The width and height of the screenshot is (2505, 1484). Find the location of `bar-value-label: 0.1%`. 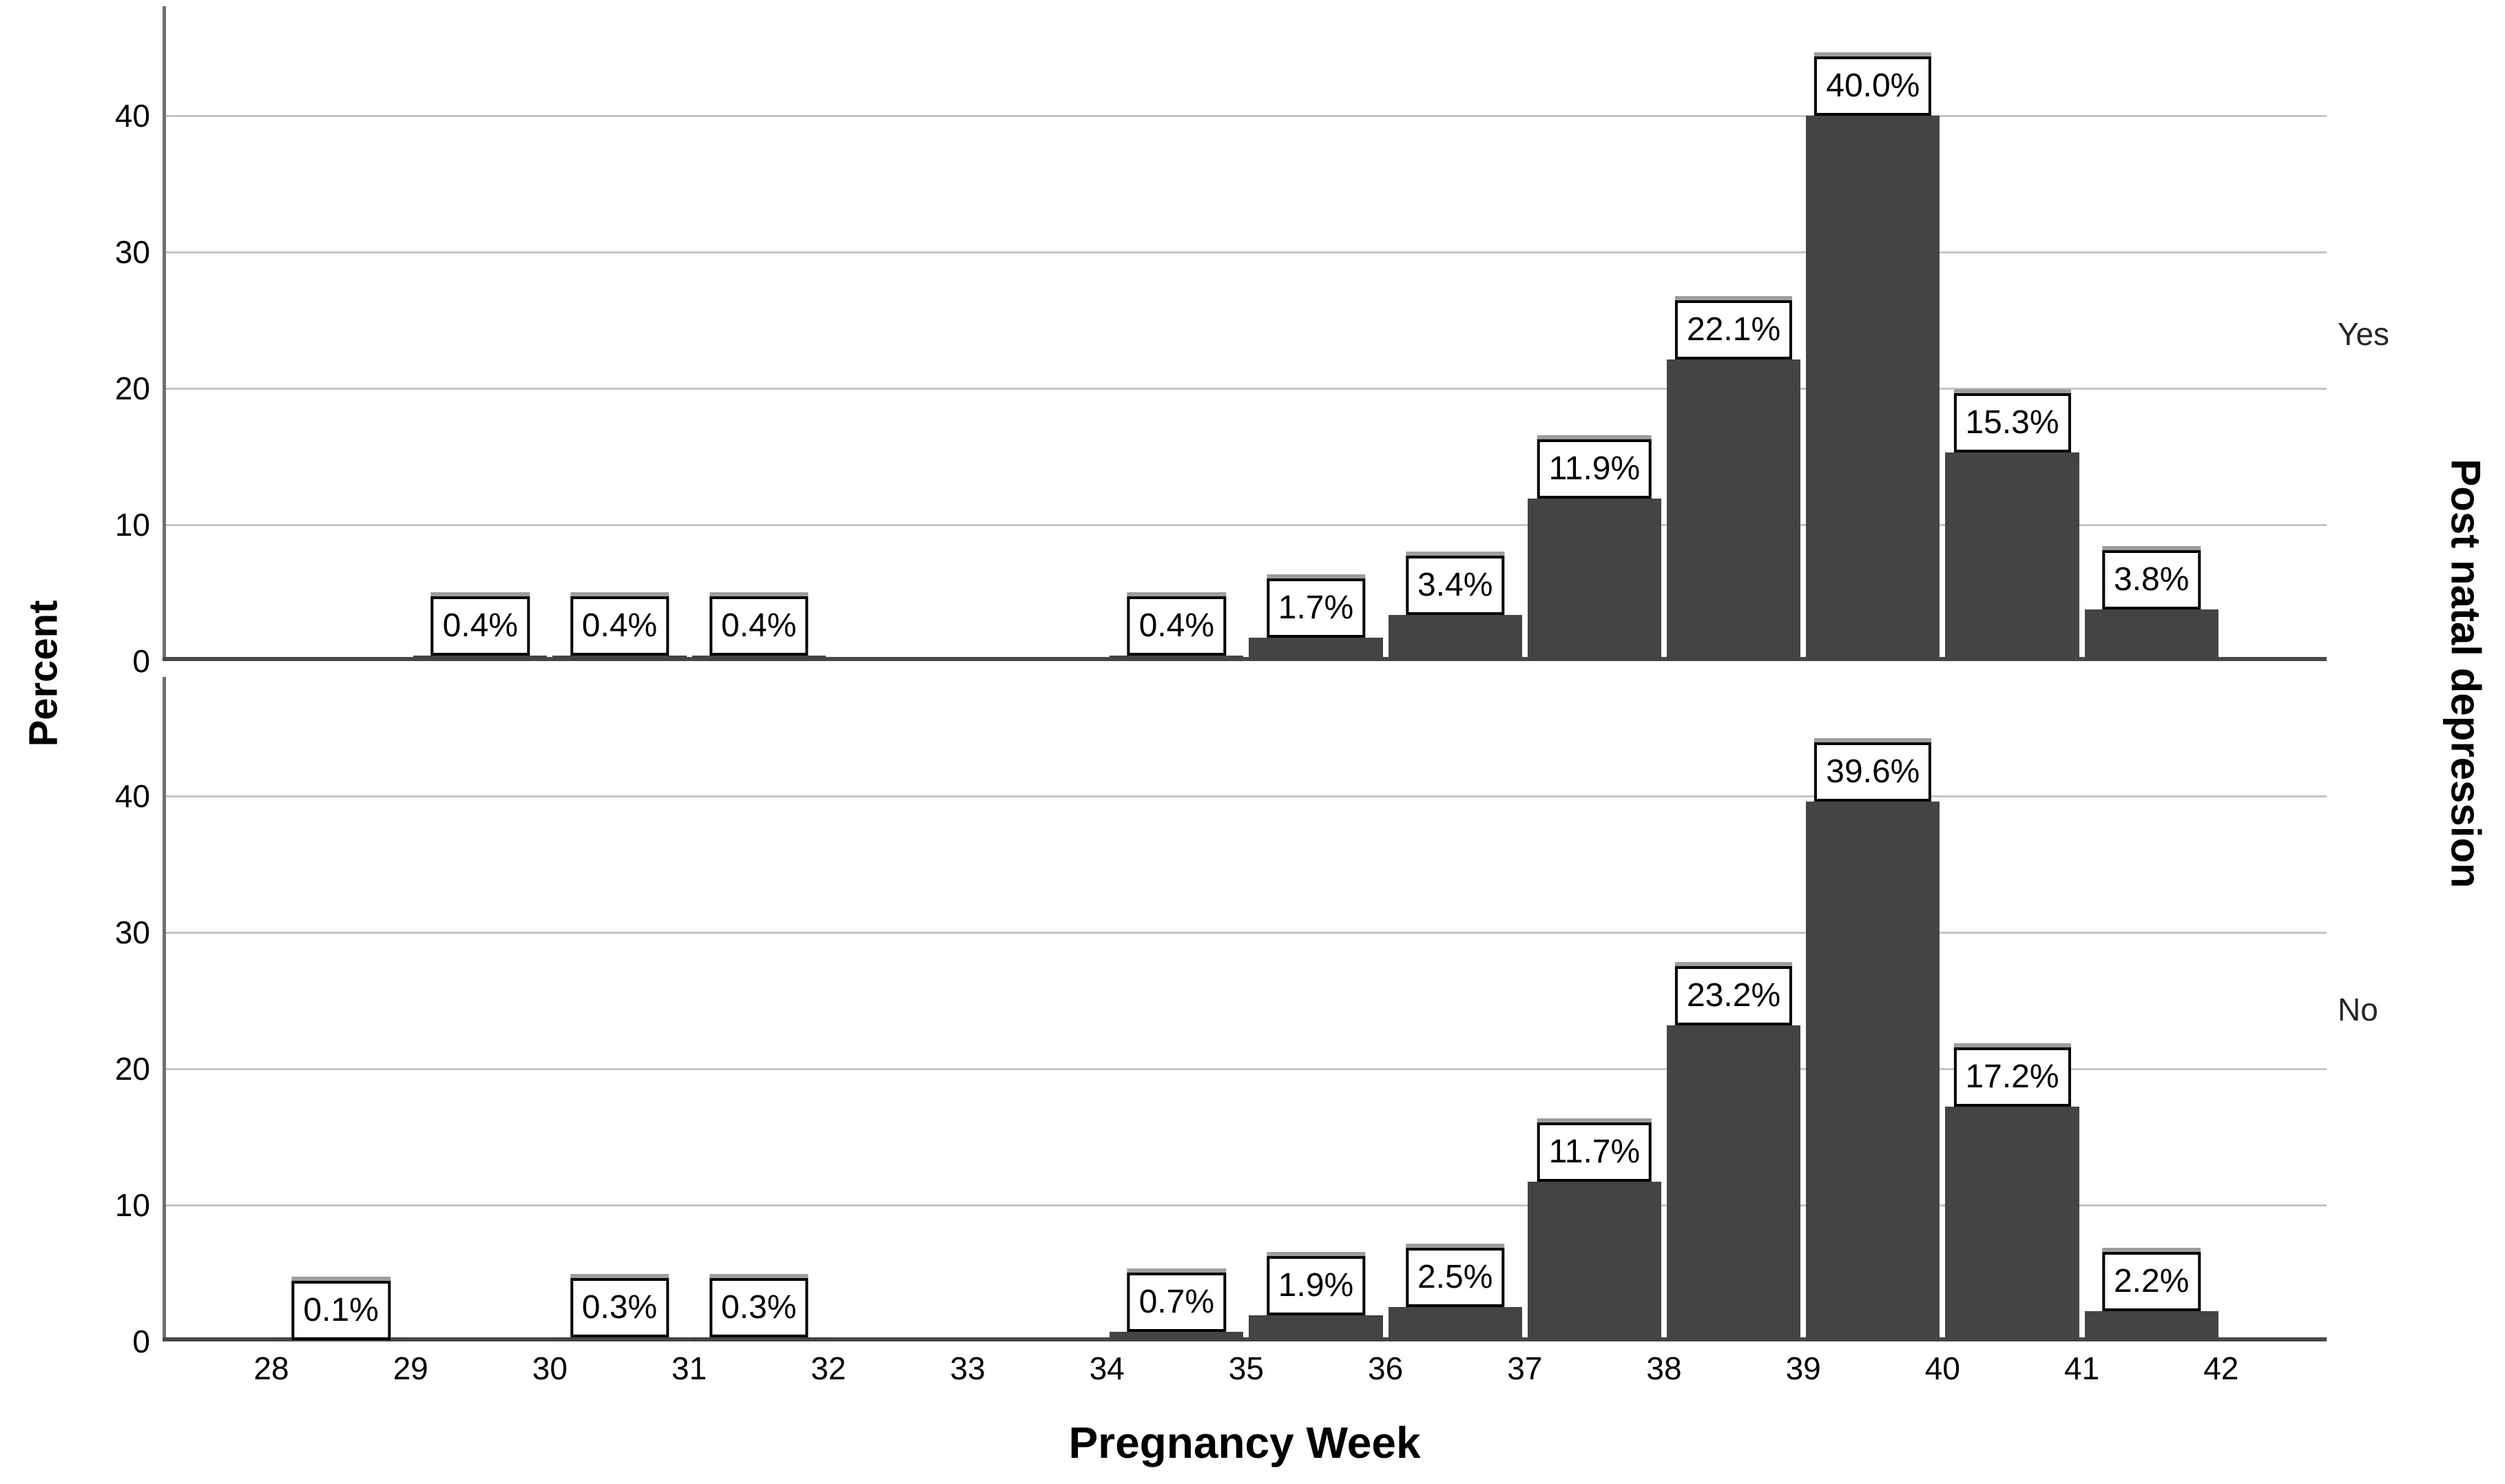

bar-value-label: 0.1% is located at coordinates (341, 1311).